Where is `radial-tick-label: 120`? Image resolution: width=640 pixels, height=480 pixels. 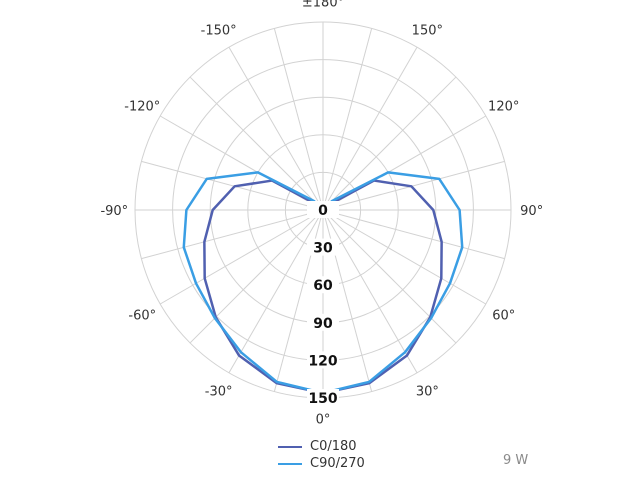 radial-tick-label: 120 is located at coordinates (322, 361).